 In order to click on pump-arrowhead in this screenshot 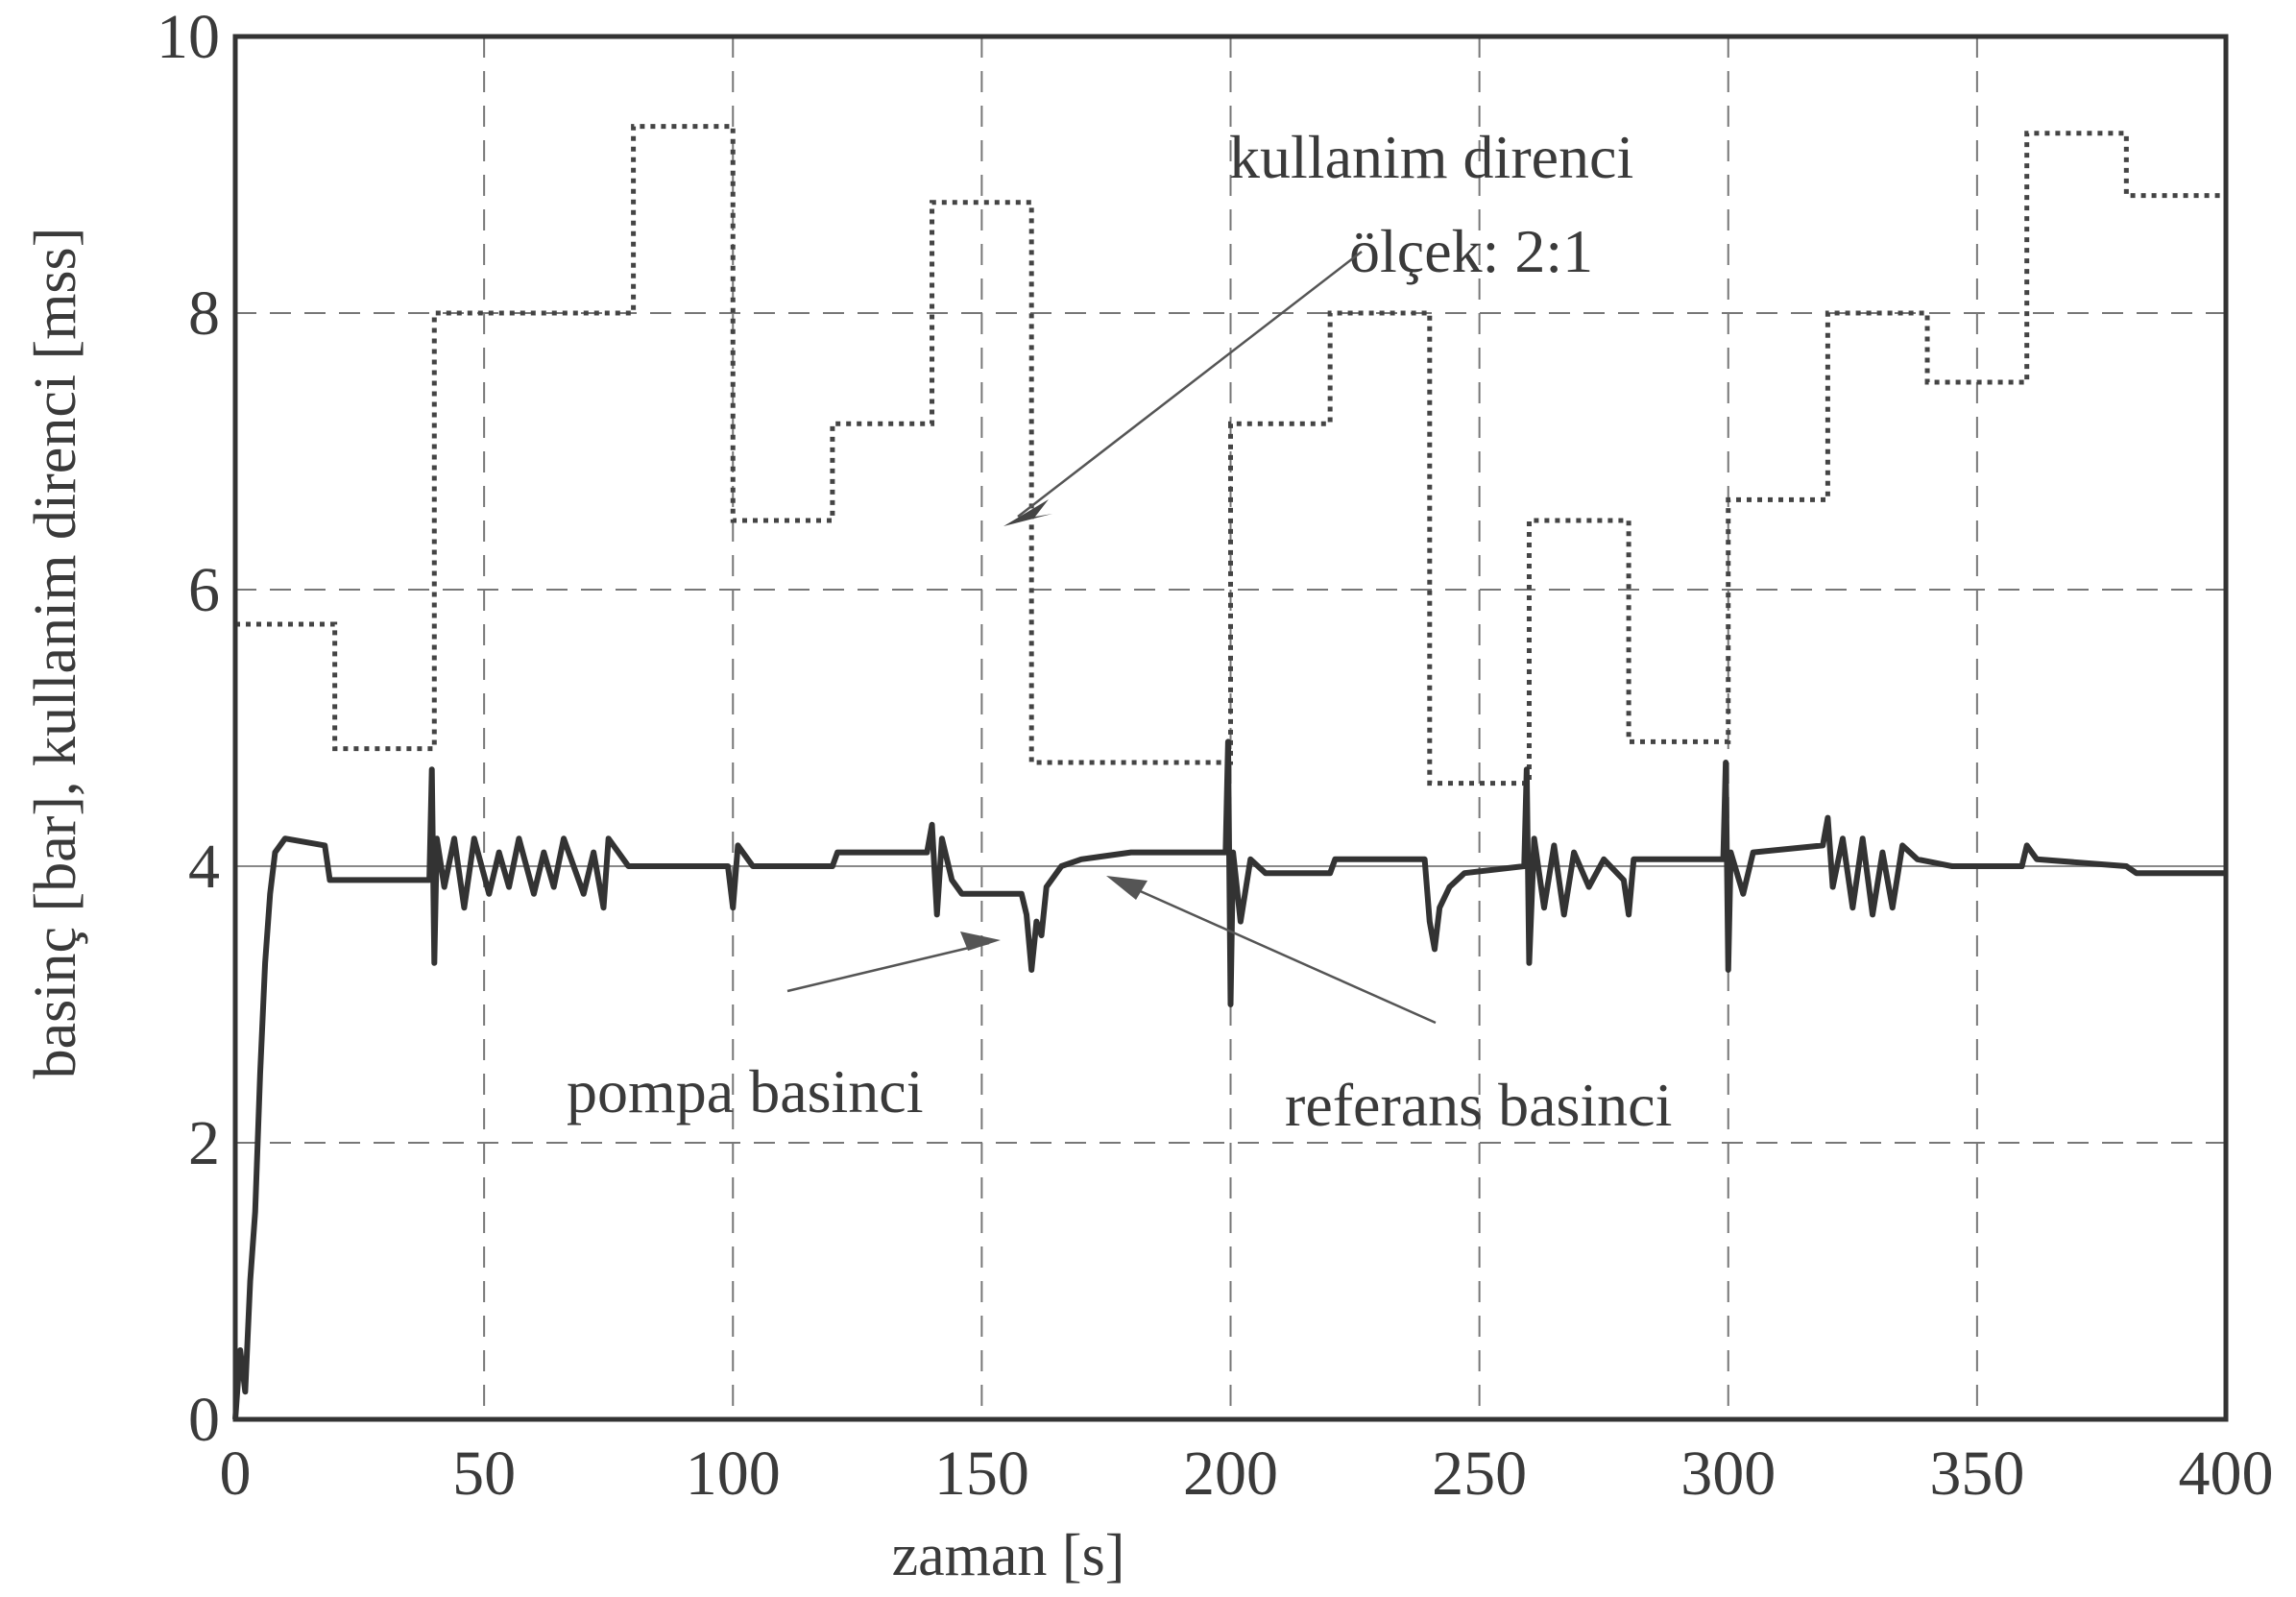, I will do `click(980, 941)`.